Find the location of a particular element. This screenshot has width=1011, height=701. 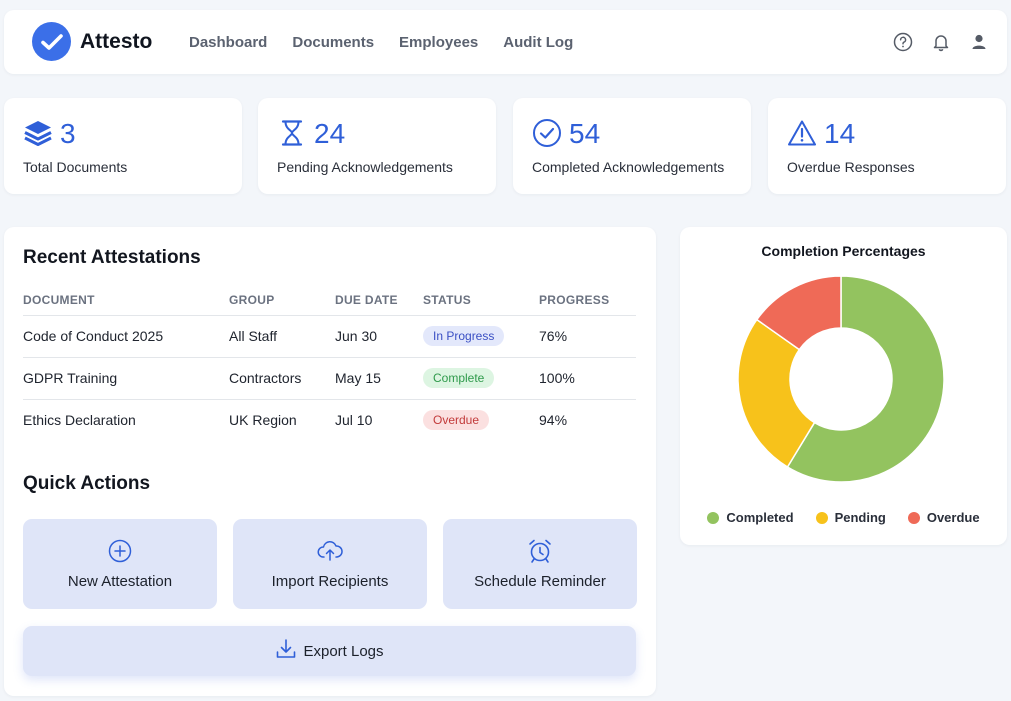

legend-item-pending: Pending is located at coordinates (850, 517).